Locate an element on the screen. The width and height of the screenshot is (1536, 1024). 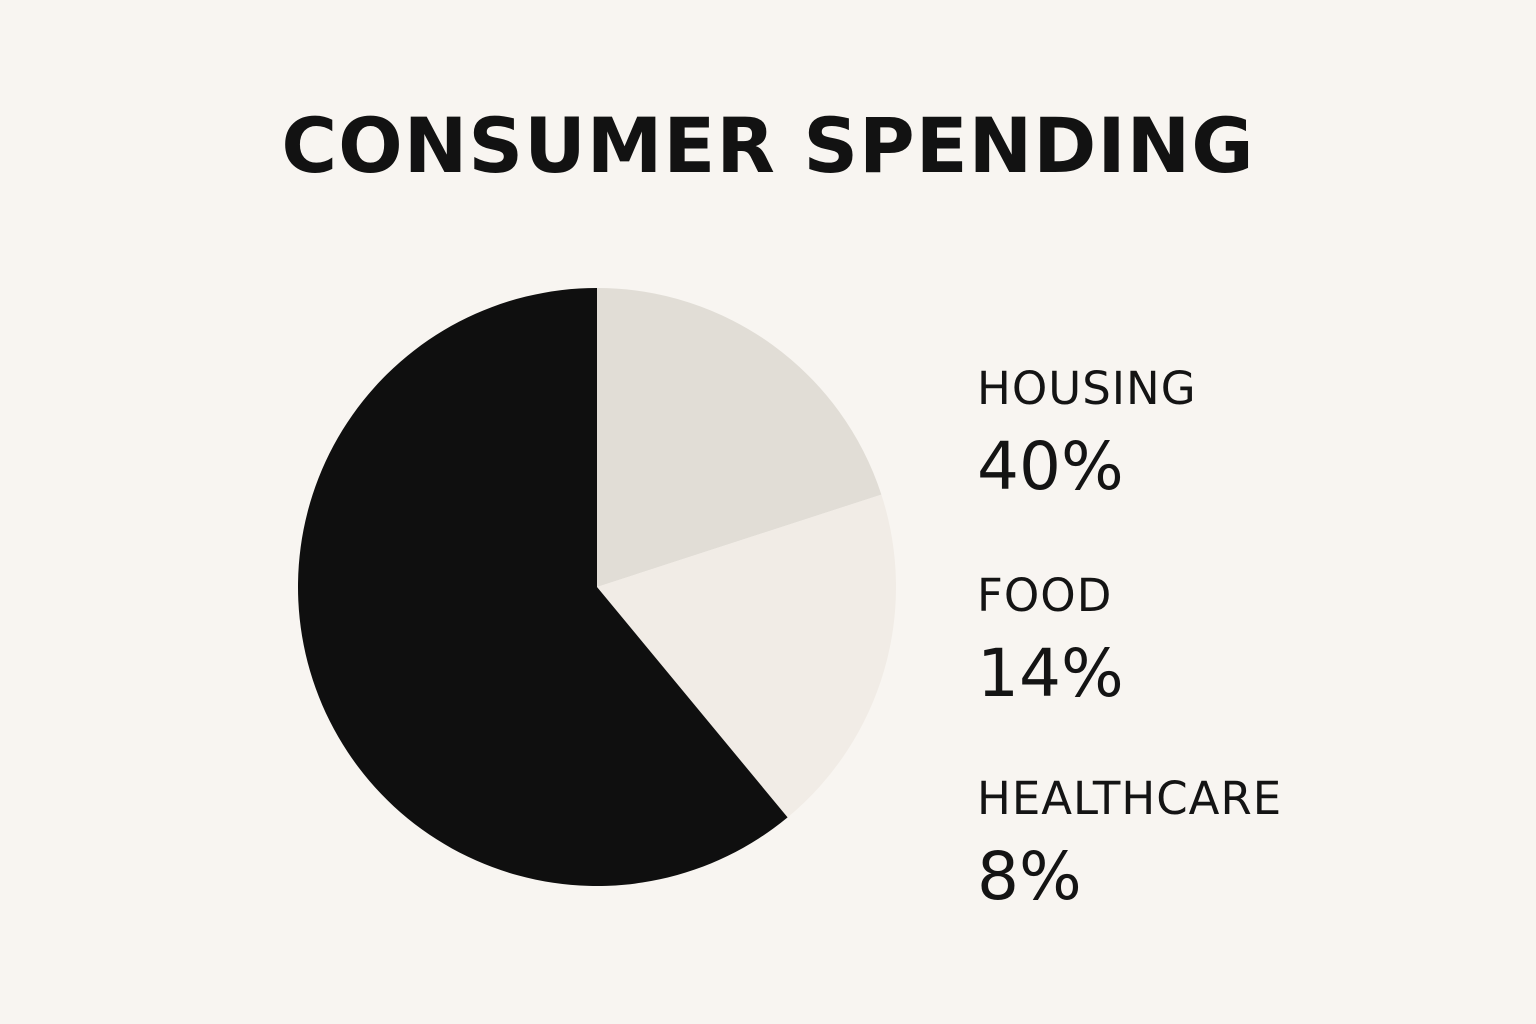
legend-item-housing: HOUSING 40% is located at coordinates (1087, 435).